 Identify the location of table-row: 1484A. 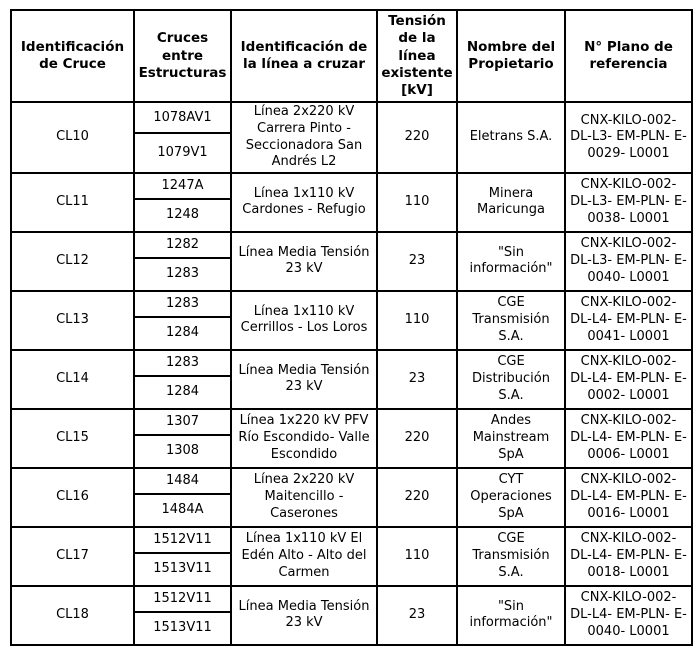
(351, 510).